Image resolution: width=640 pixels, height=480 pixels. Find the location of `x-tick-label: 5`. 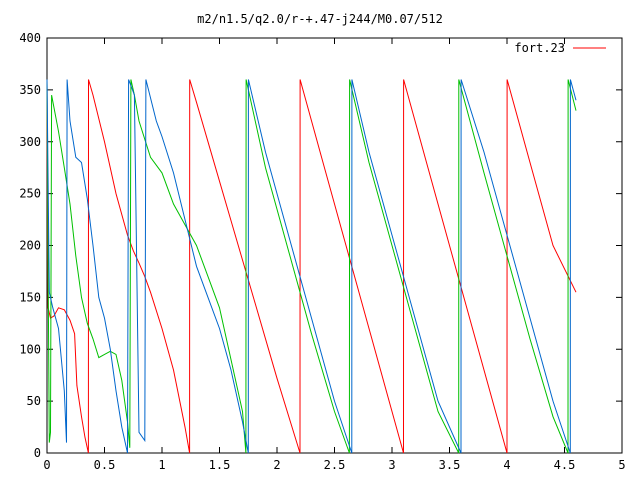

x-tick-label: 5 is located at coordinates (621, 465).